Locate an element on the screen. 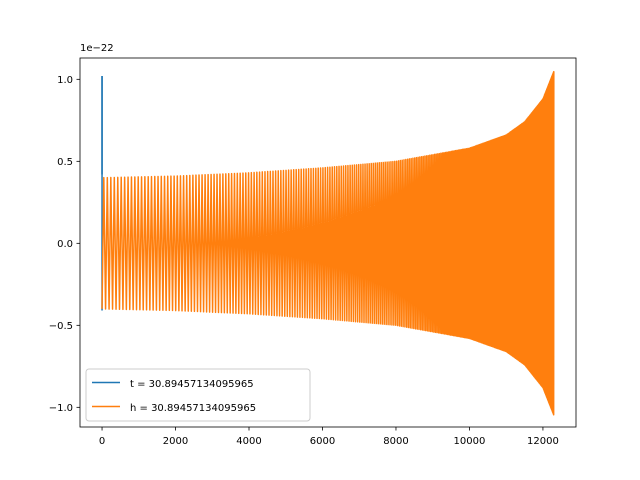 The width and height of the screenshot is (640, 480). legend-label-t: t = 30.89457134095965 is located at coordinates (192, 384).